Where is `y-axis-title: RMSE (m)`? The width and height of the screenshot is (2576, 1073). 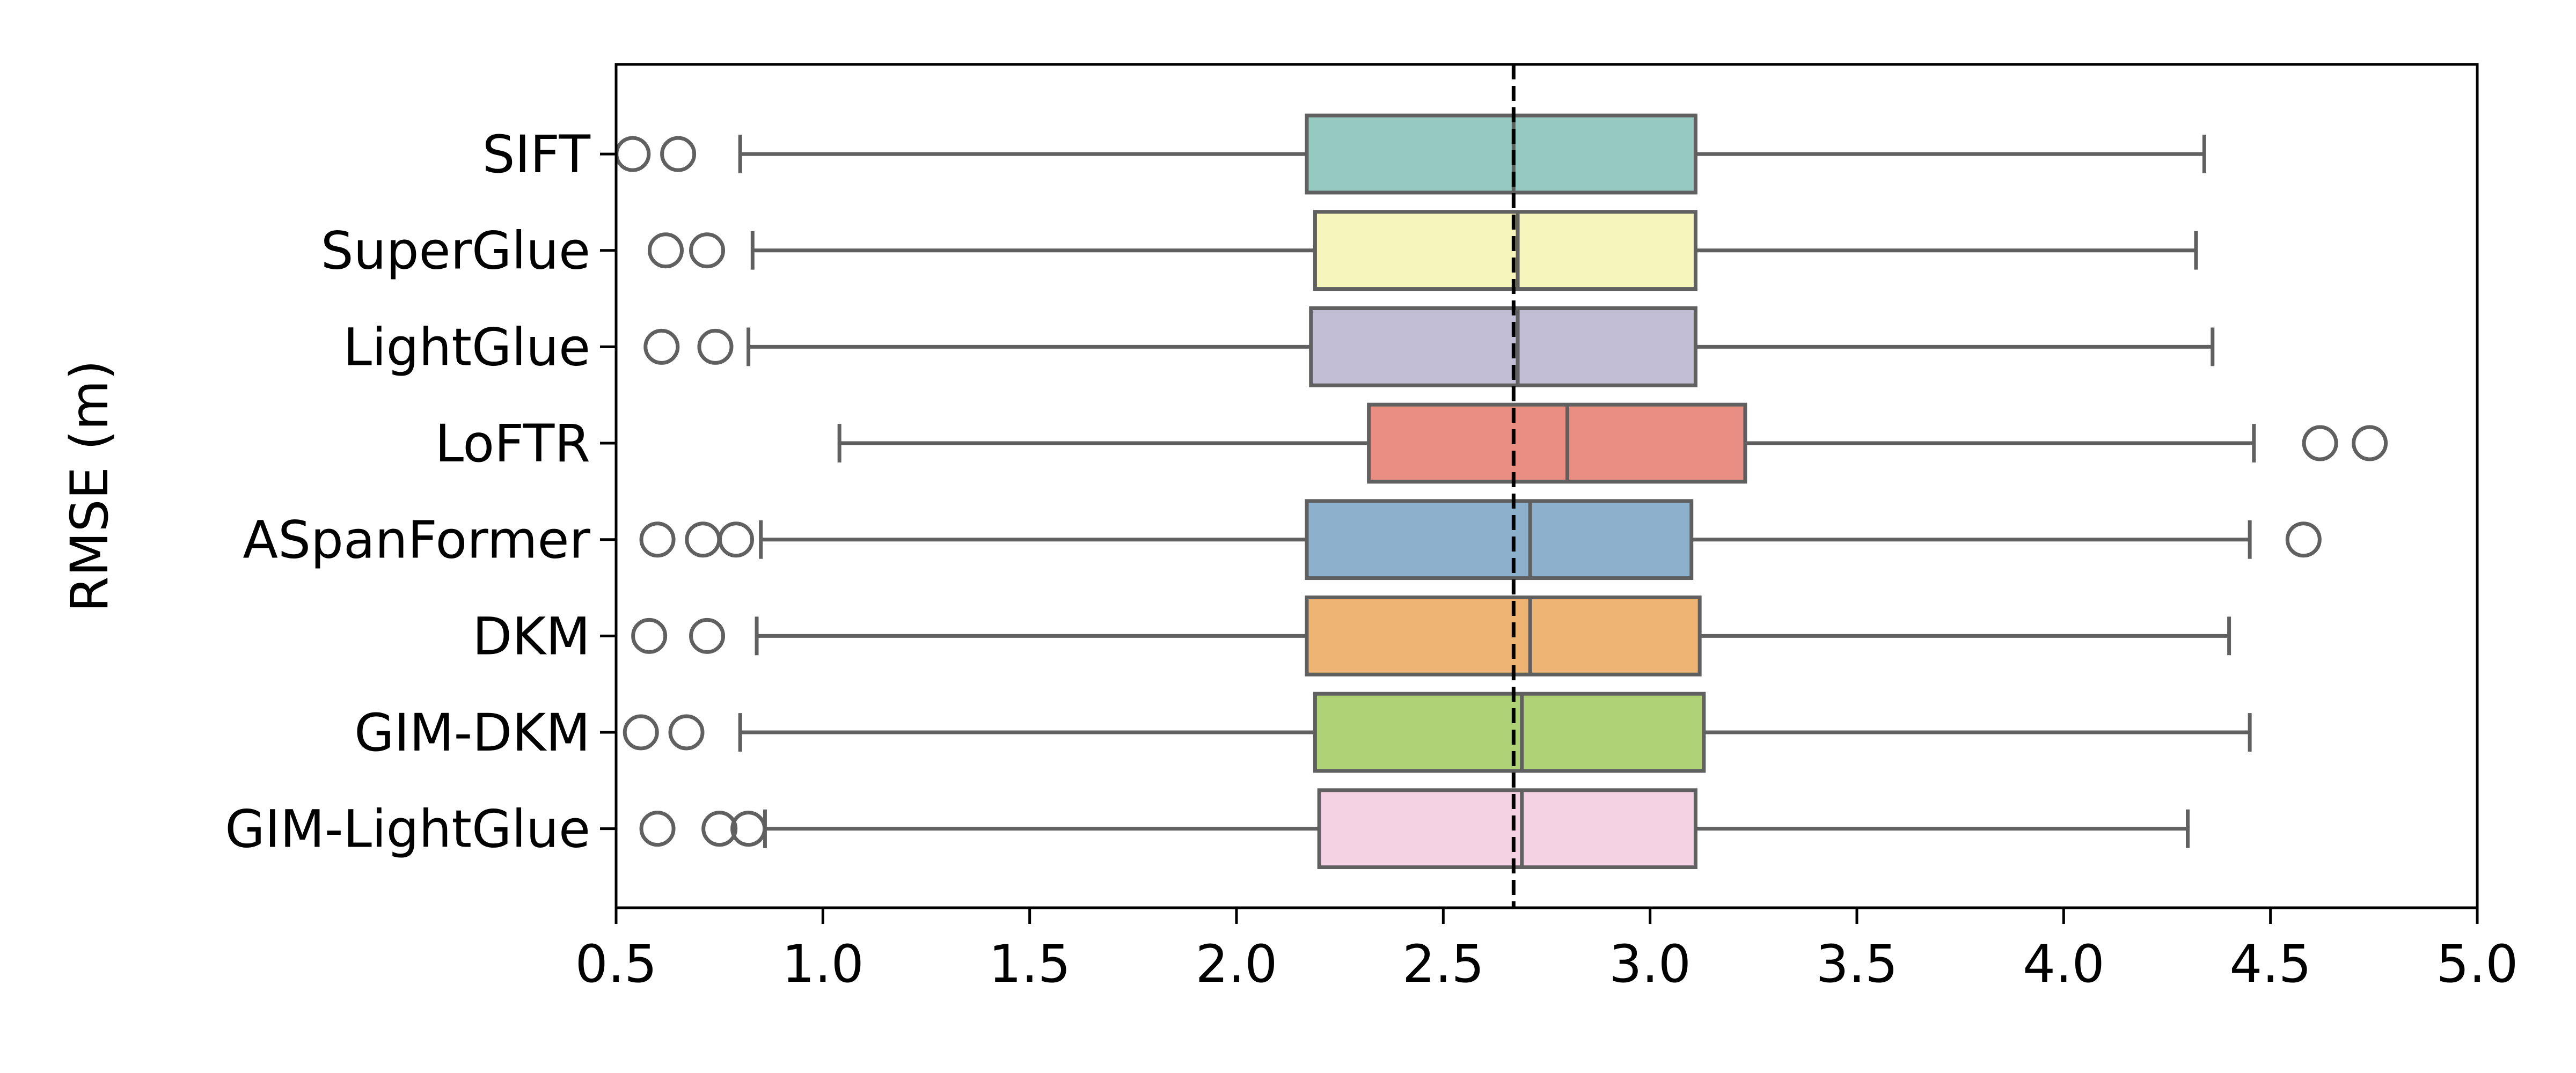
y-axis-title: RMSE (m) is located at coordinates (90, 486).